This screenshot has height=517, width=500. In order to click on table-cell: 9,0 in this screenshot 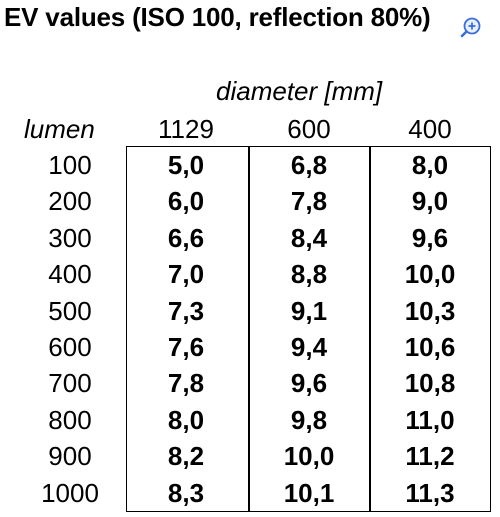, I will do `click(430, 201)`.